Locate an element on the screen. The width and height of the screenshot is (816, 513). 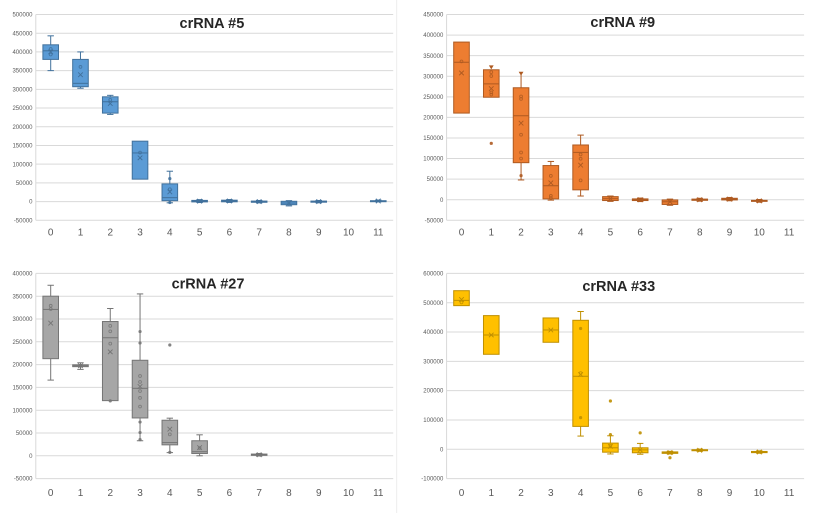
svg-text: crRNA #5 is located at coordinates (212, 24).